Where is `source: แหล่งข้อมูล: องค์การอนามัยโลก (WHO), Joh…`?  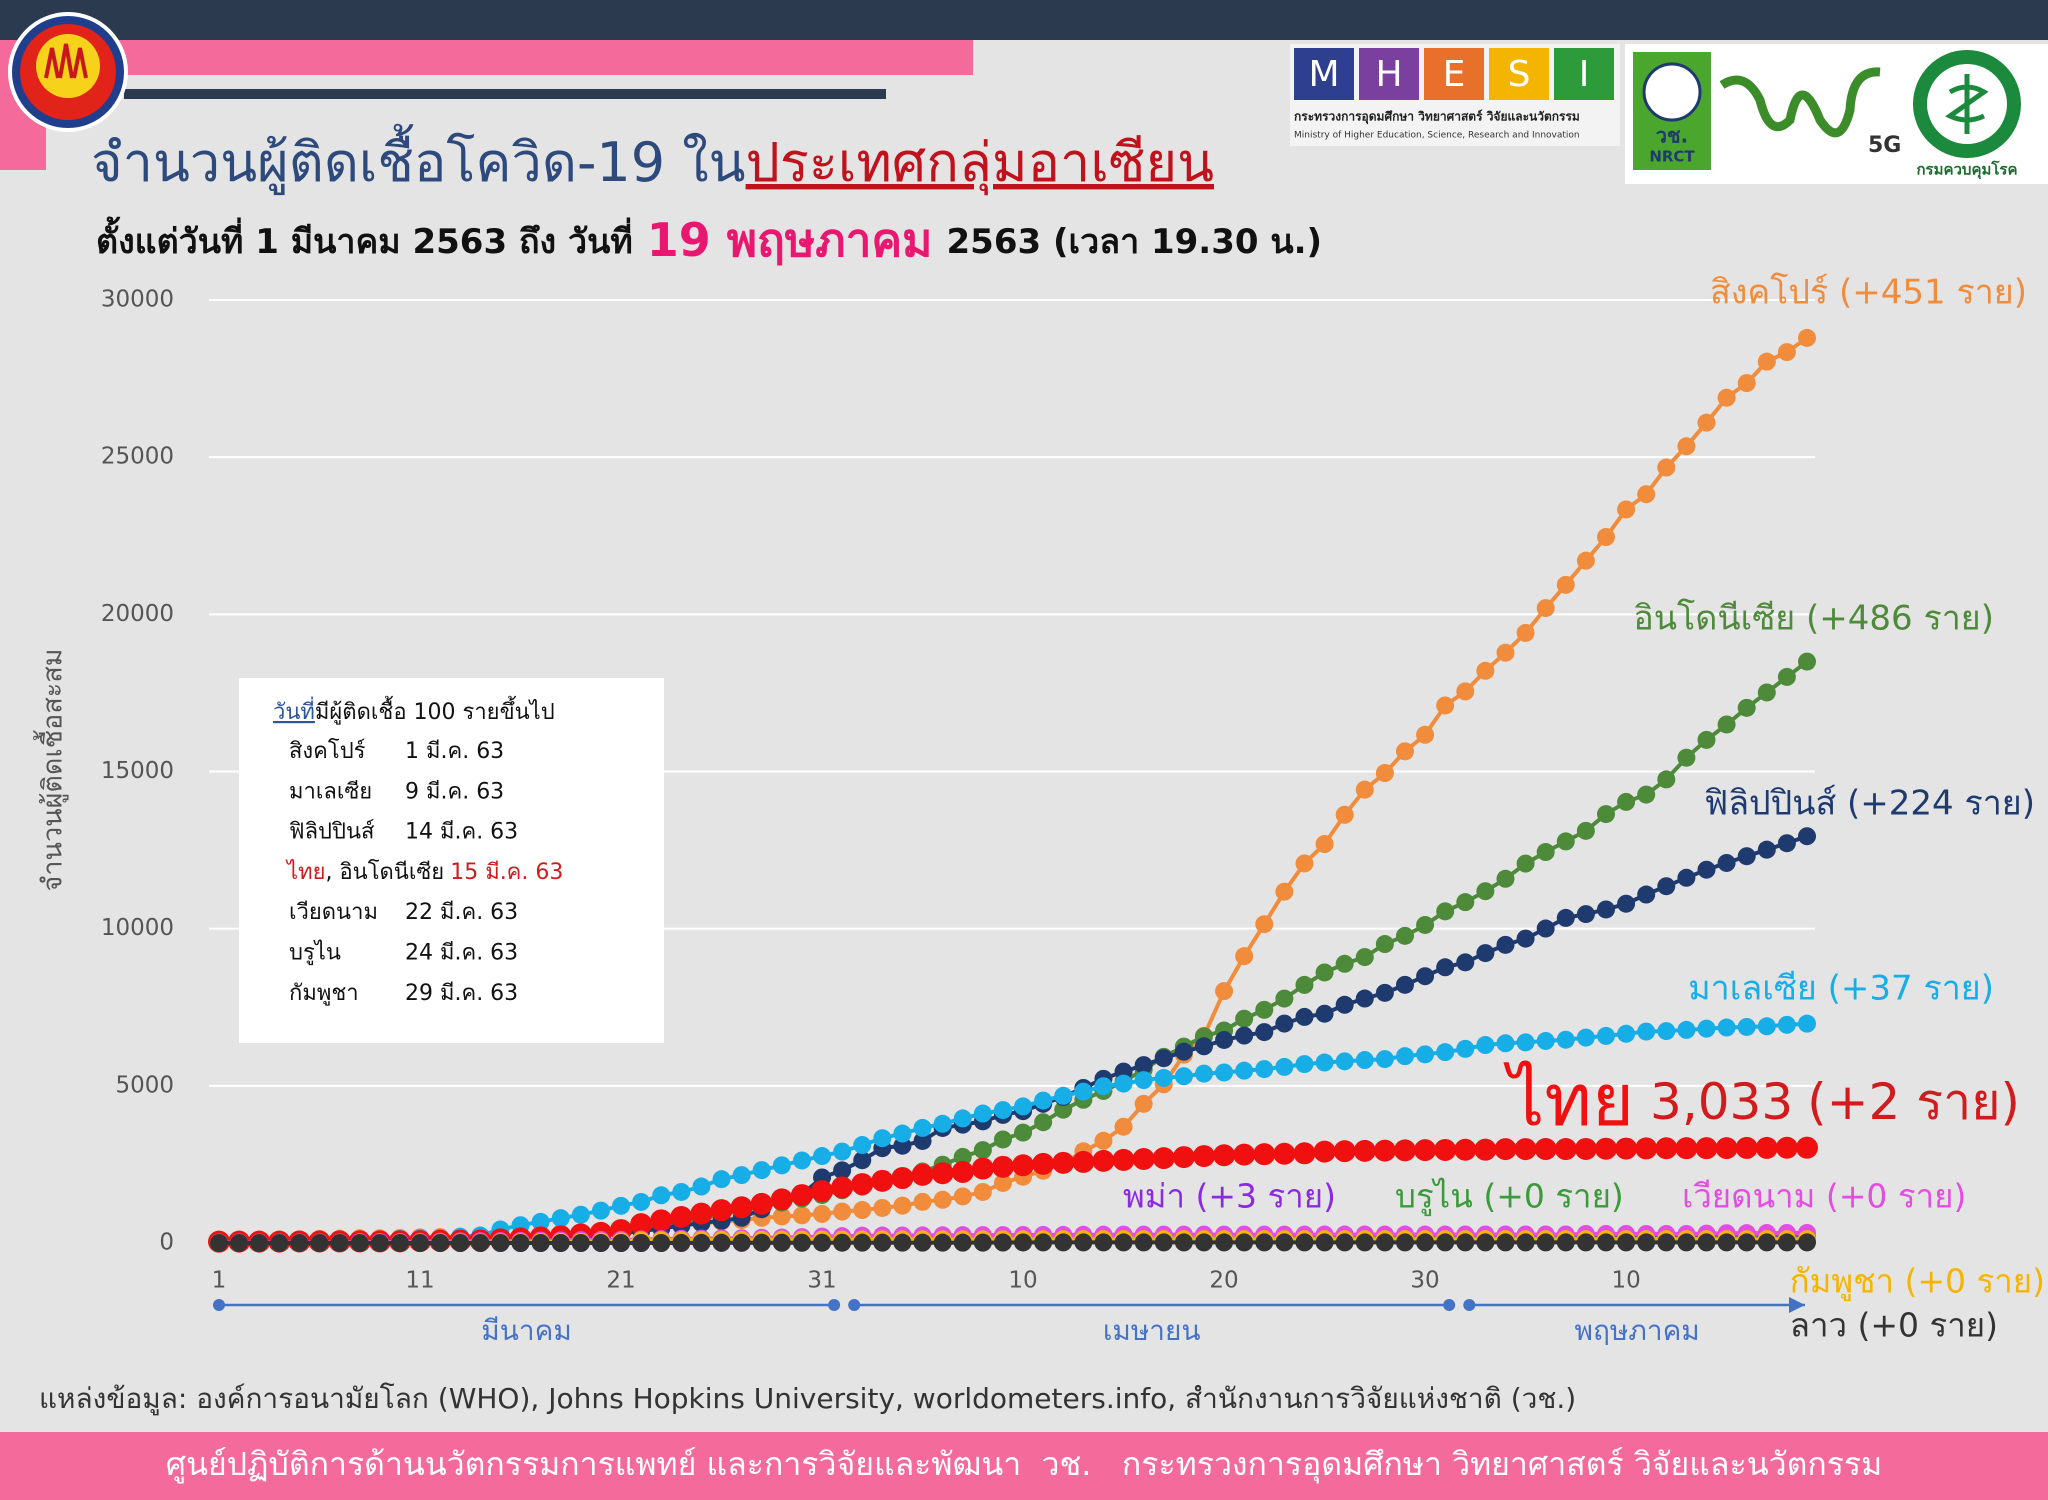
source: แหล่งข้อมูล: องค์การอนามัยโลก (WHO), Joh… is located at coordinates (807, 1399).